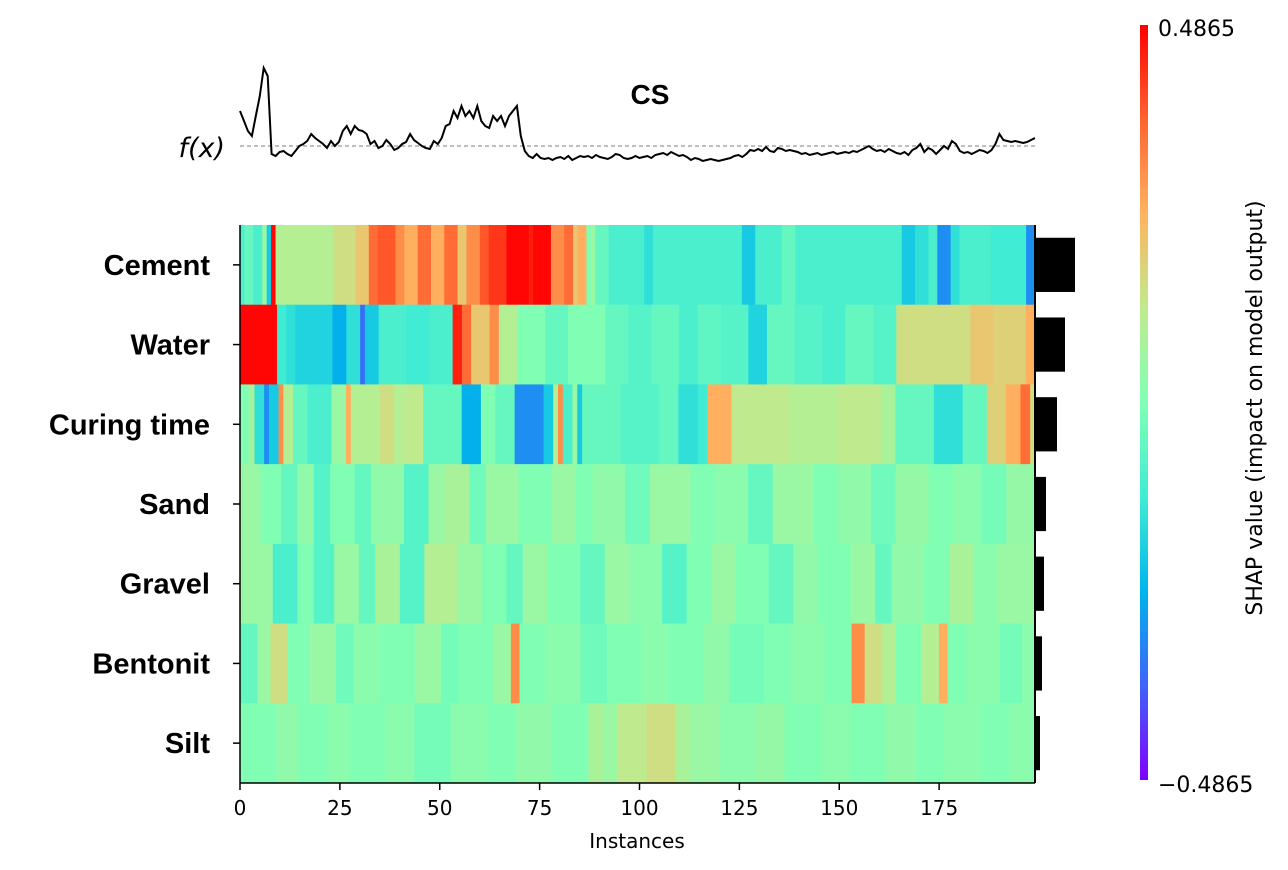 This screenshot has height=870, width=1288. What do you see at coordinates (151, 664) in the screenshot?
I see `feature-label-bentonit: Bentonit` at bounding box center [151, 664].